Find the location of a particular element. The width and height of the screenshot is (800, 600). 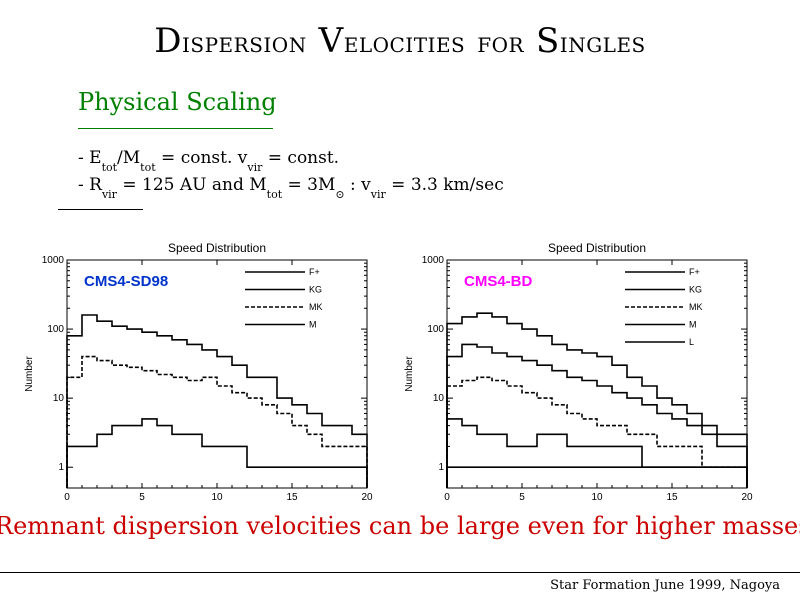

slide-title: DISPERSION VELOCITIES FOR SINGLES is located at coordinates (400, 40).